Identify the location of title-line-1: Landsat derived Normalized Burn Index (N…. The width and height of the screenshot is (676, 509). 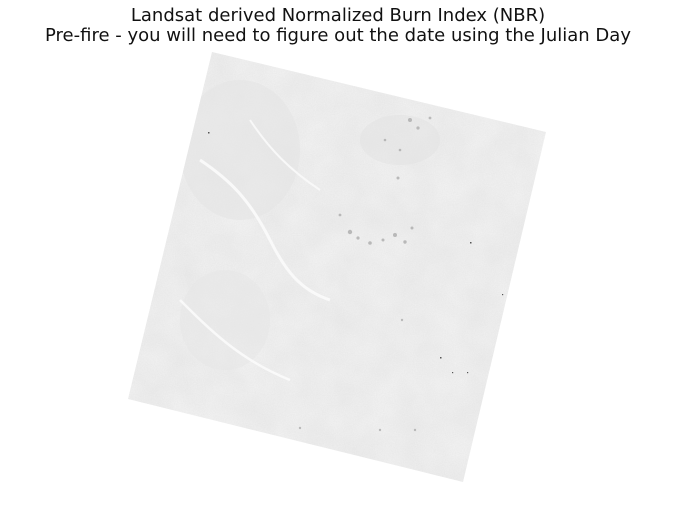
(338, 15).